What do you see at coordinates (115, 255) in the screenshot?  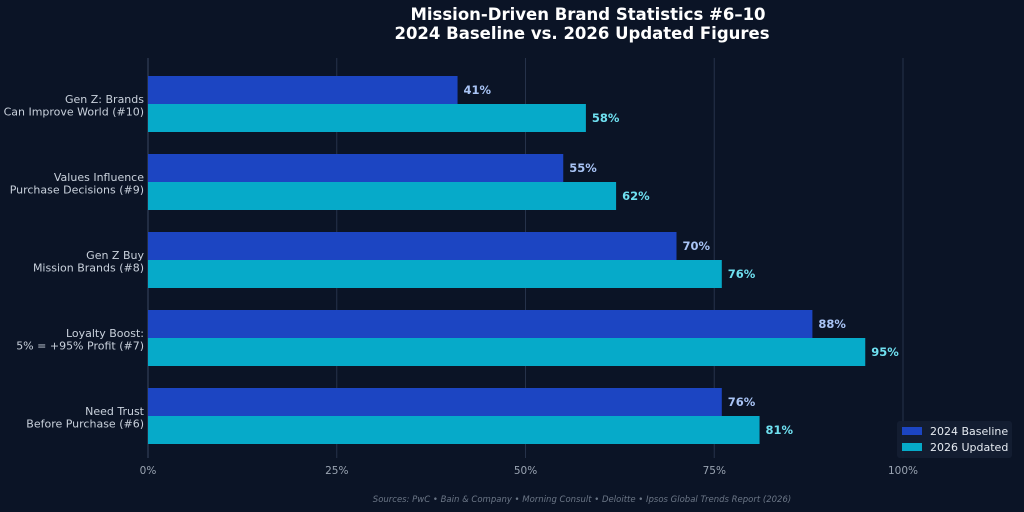 I see `category-label: Gen Z Buy` at bounding box center [115, 255].